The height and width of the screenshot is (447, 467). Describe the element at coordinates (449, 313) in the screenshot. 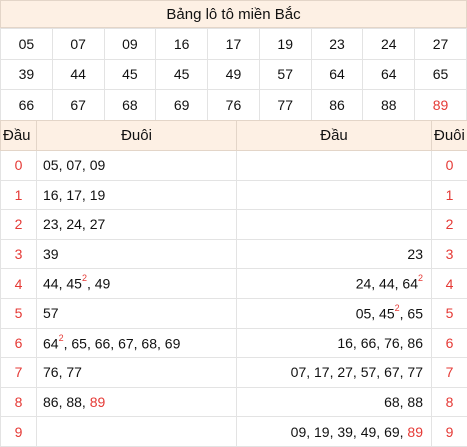

I see `duoi-digit: 5` at that location.